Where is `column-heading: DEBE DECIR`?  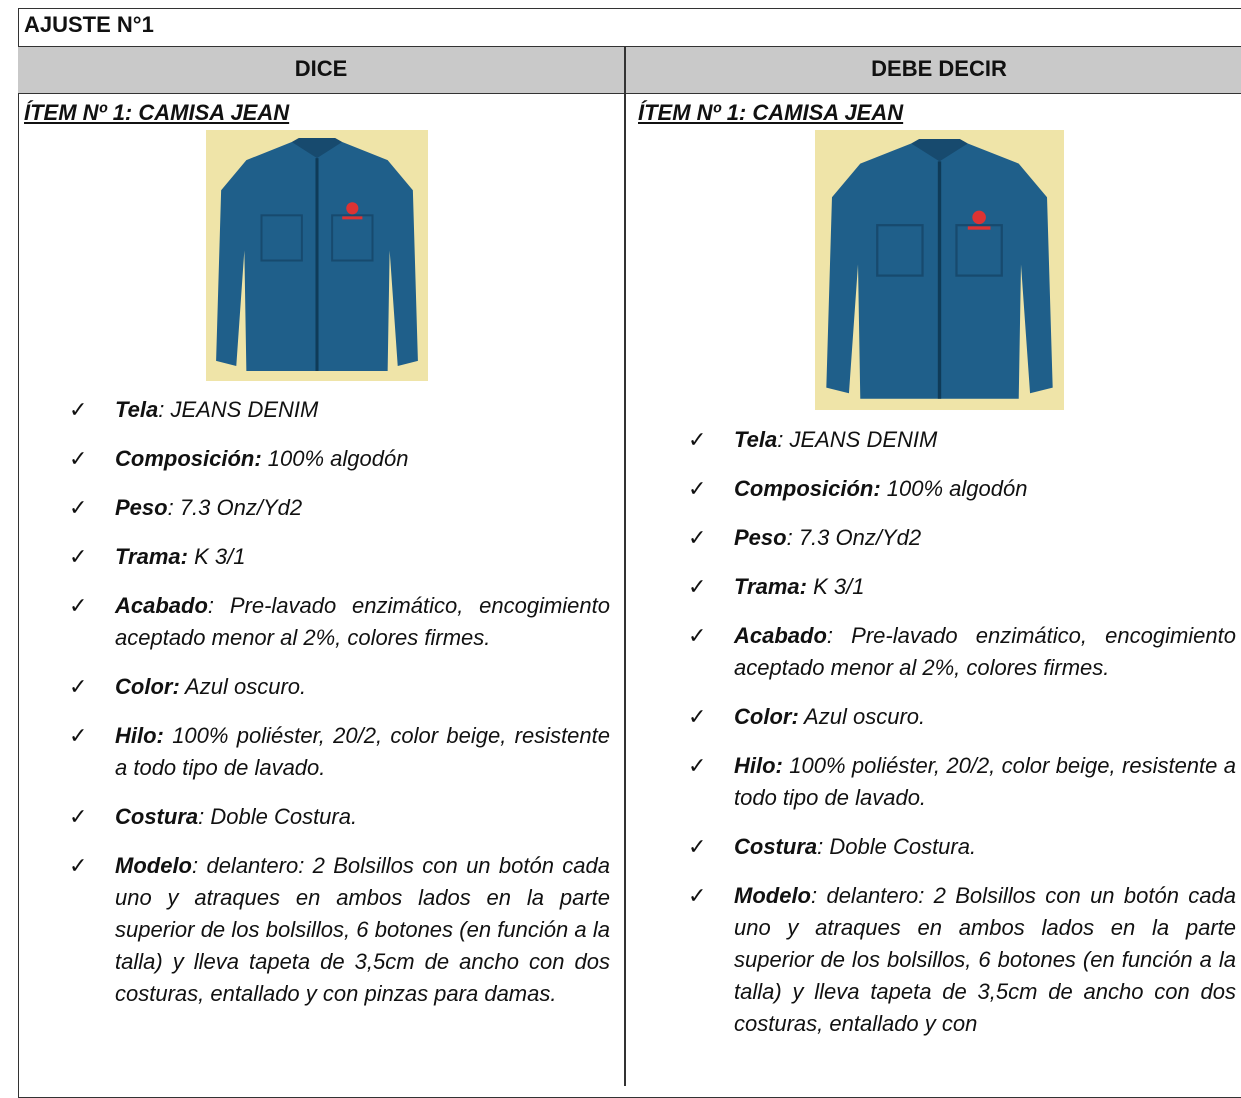
column-heading: DEBE DECIR is located at coordinates (939, 68).